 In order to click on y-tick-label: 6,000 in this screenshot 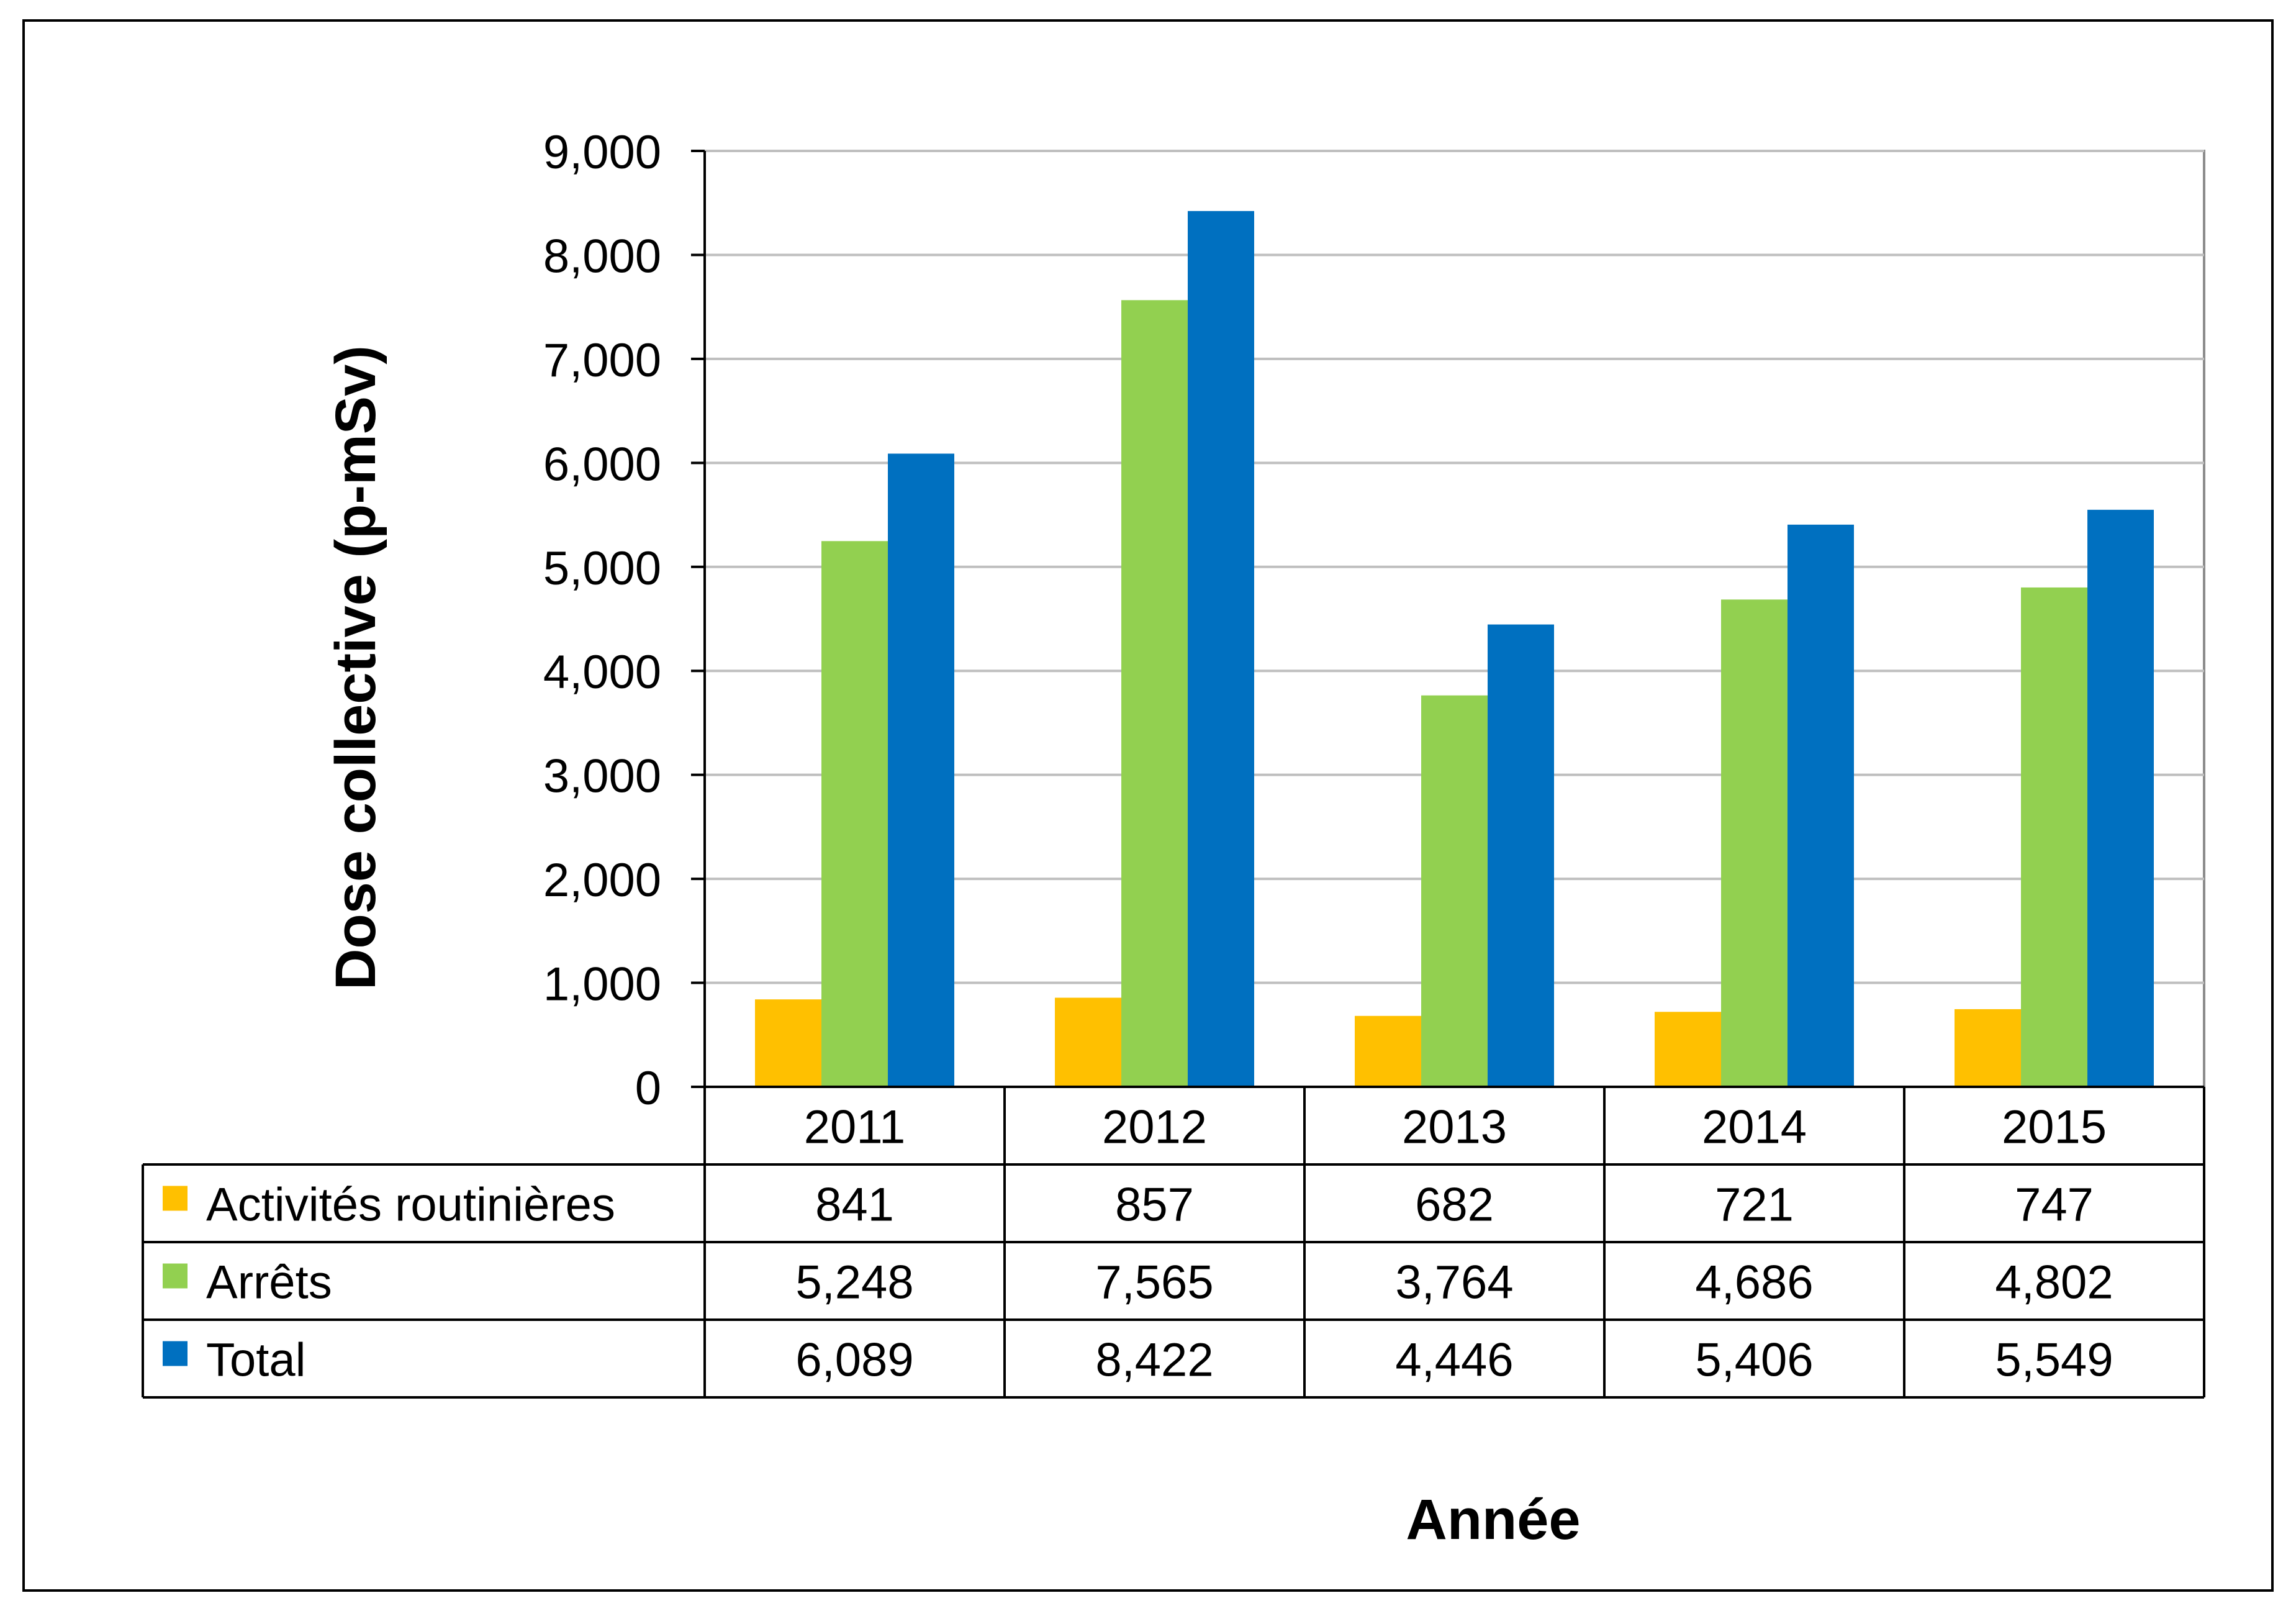, I will do `click(602, 464)`.